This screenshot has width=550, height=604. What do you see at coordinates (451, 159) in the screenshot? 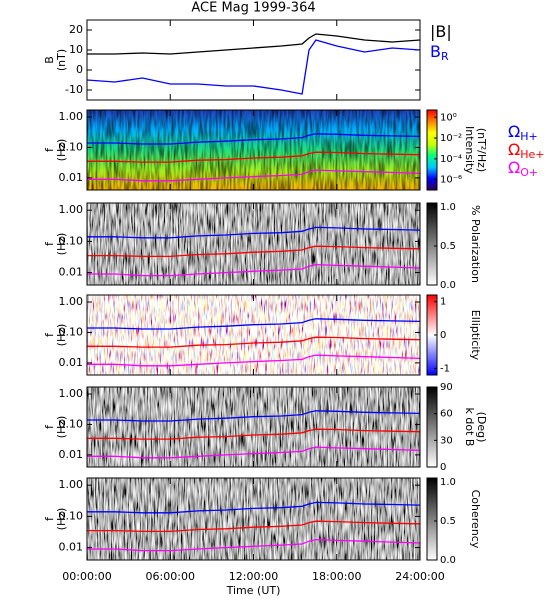
I see `colorbar-tick-label: 10⁻⁴` at bounding box center [451, 159].